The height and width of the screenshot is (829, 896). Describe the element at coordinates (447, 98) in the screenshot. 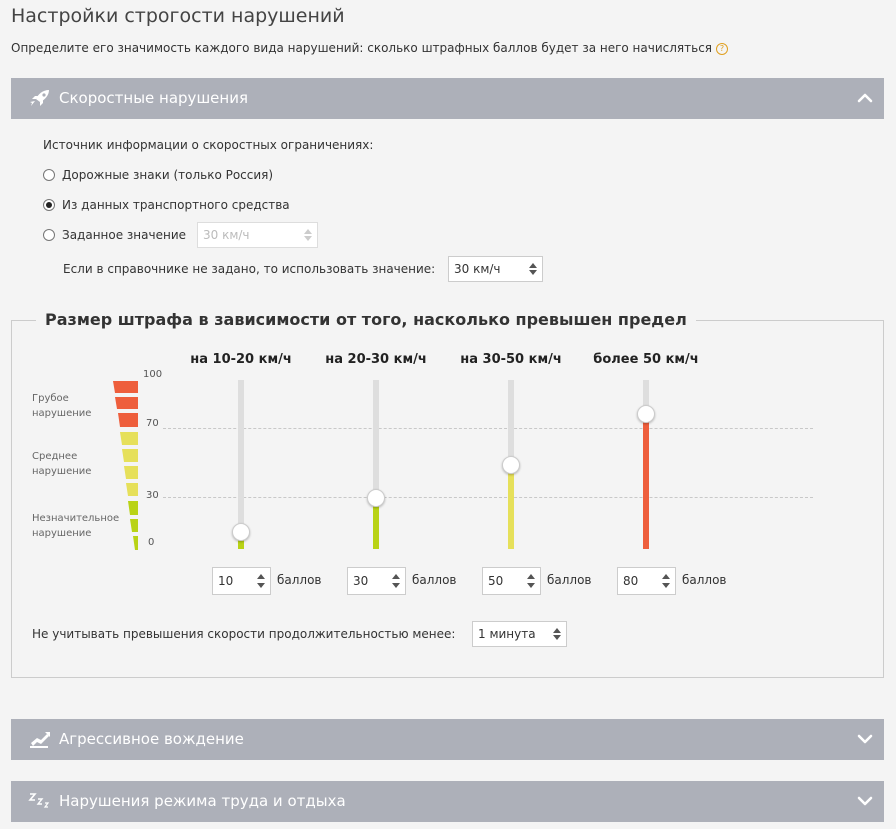

I see `speed-panel-header: Скоростные нарушения` at that location.